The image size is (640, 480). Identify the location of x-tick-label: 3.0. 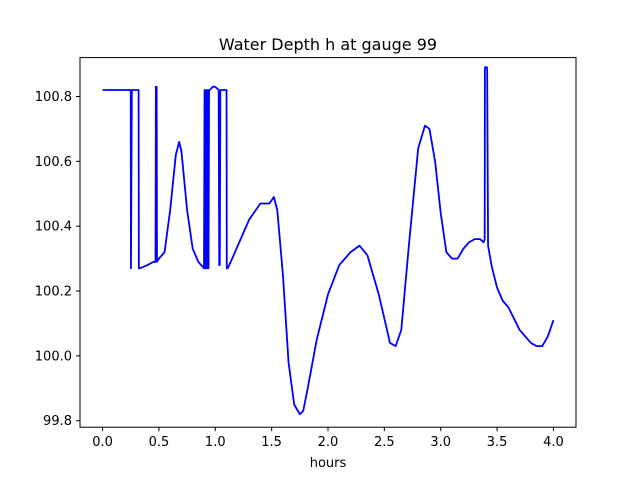
(440, 442).